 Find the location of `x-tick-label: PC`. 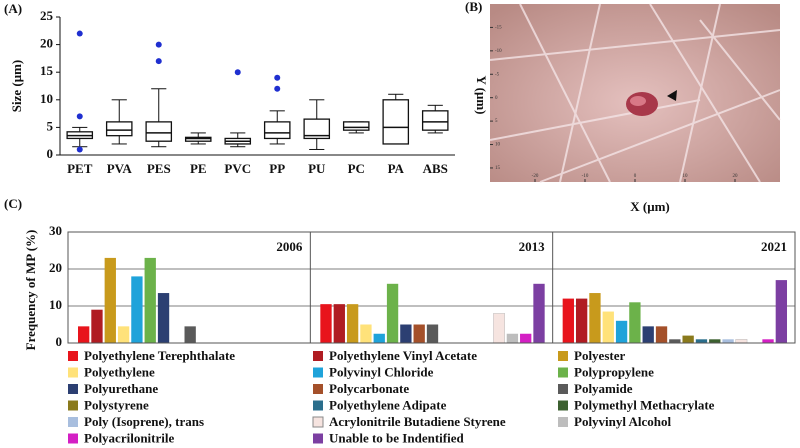

x-tick-label: PC is located at coordinates (356, 168).